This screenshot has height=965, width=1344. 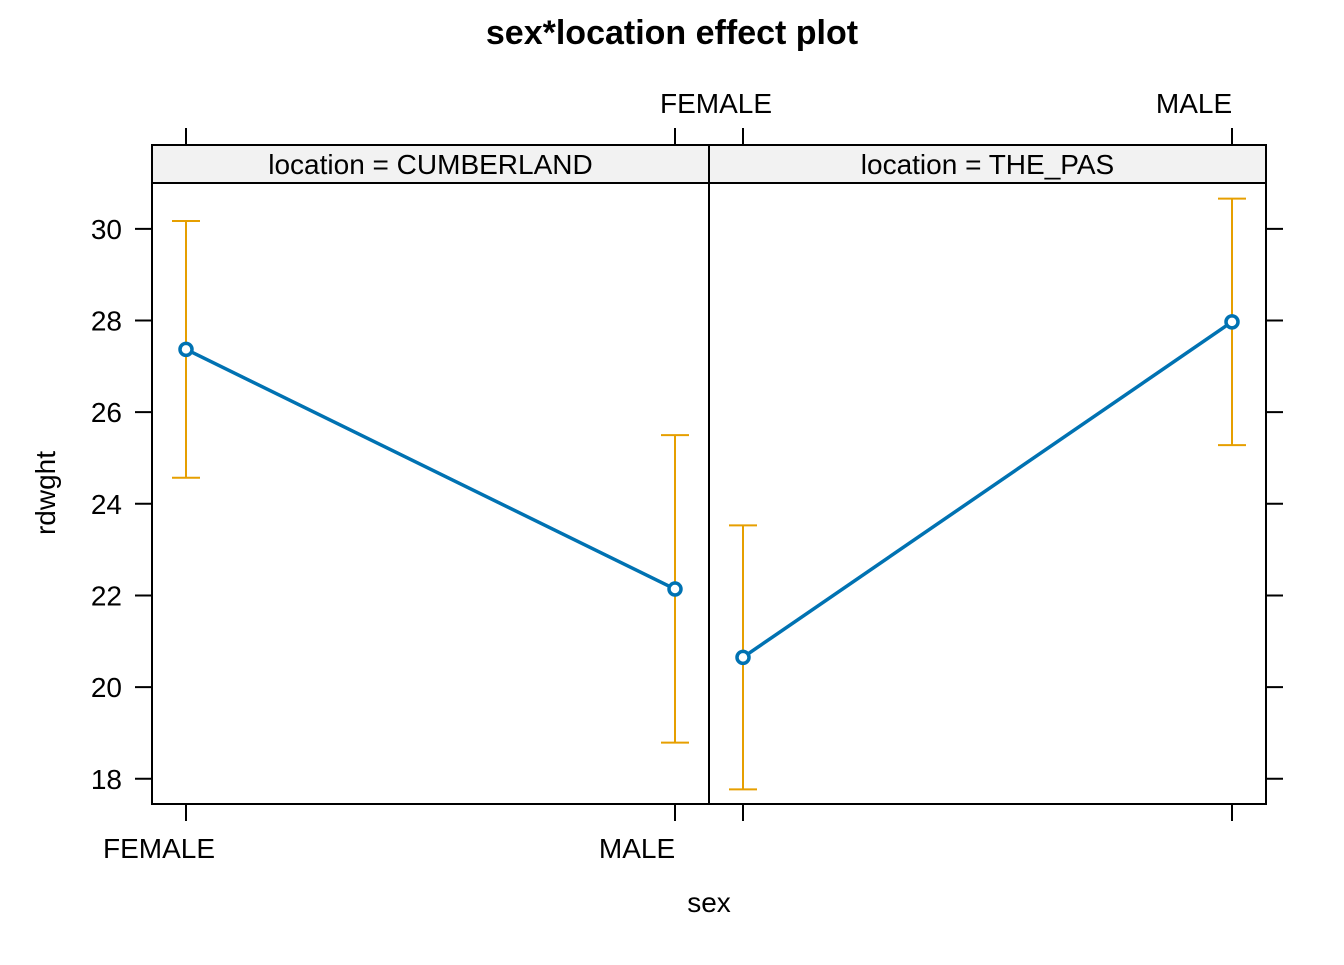 What do you see at coordinates (672, 33) in the screenshot?
I see `chart-title: sex*location effect plot` at bounding box center [672, 33].